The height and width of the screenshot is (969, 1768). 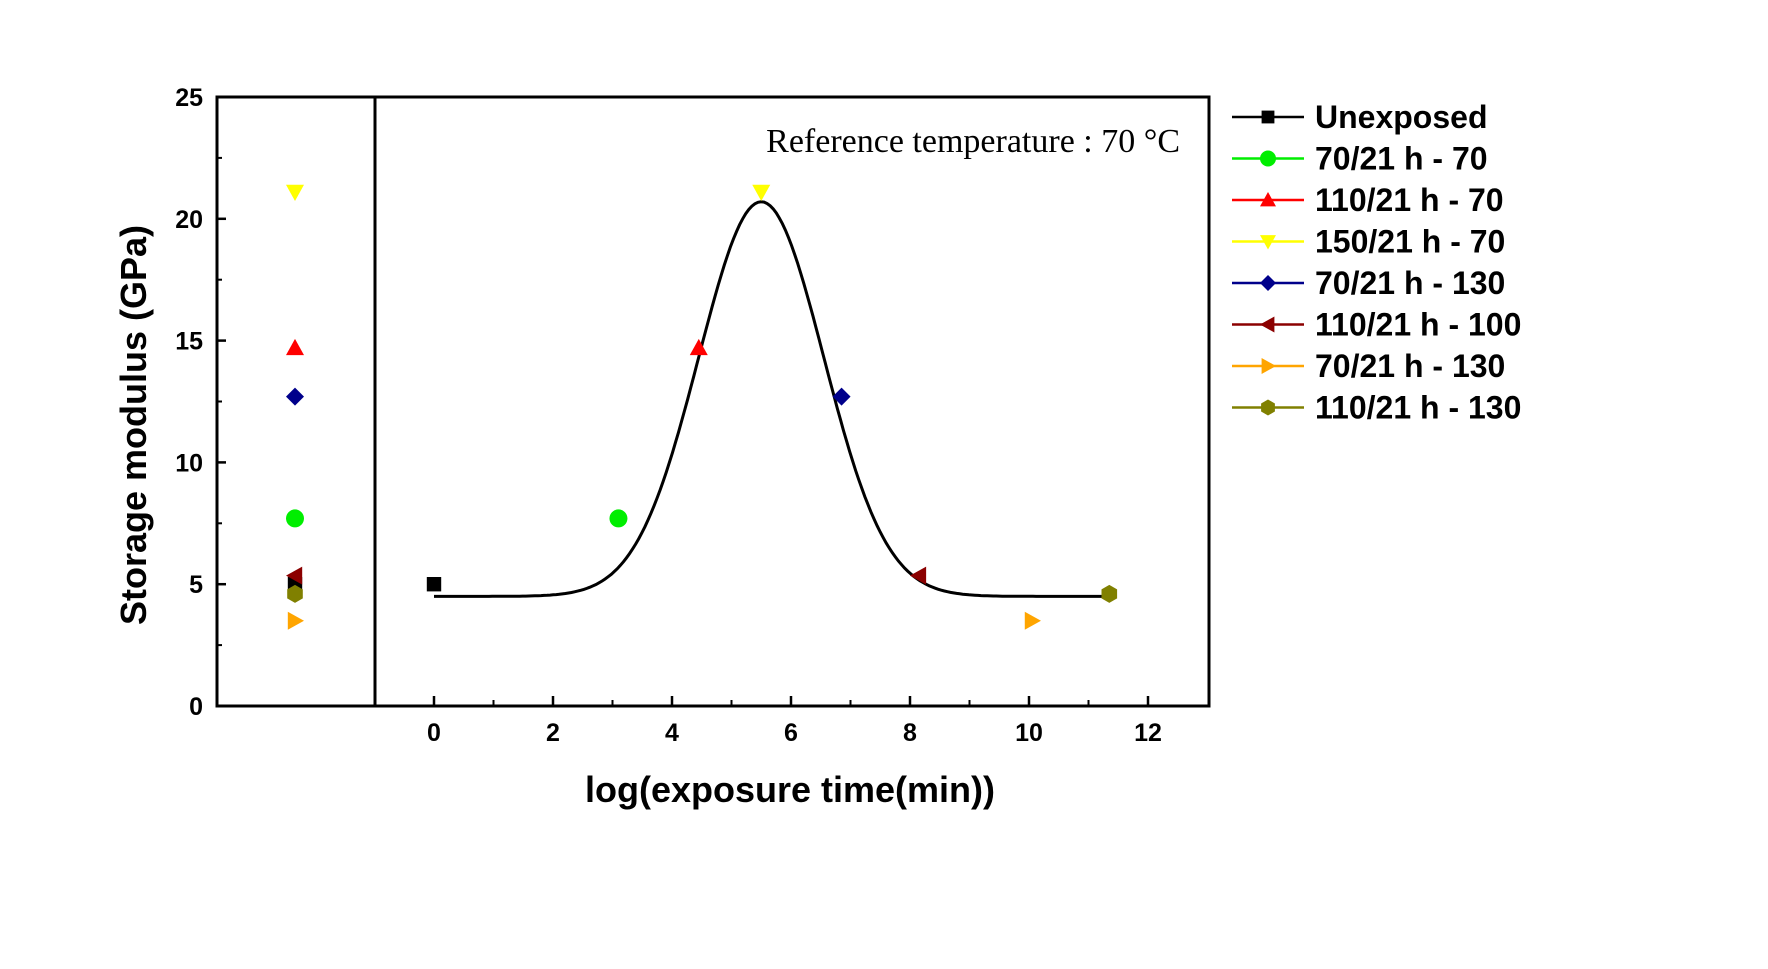 I want to click on x-tick-label: 10, so click(x=1029, y=733).